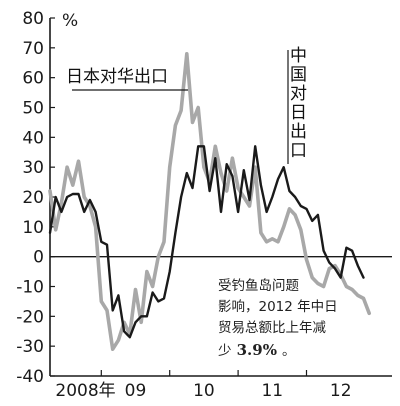 The image size is (400, 406). Describe the element at coordinates (33, 228) in the screenshot. I see `y-tick-label: 10` at that location.